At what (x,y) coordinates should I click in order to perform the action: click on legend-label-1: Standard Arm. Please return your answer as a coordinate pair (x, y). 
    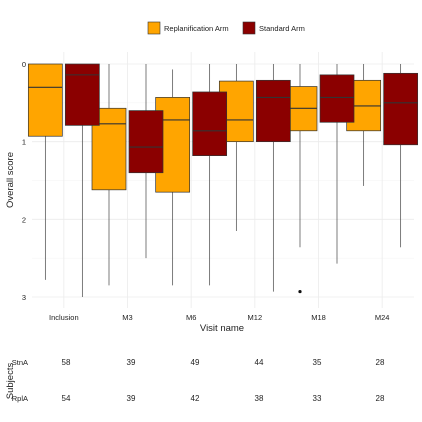
    Looking at the image, I should click on (282, 28).